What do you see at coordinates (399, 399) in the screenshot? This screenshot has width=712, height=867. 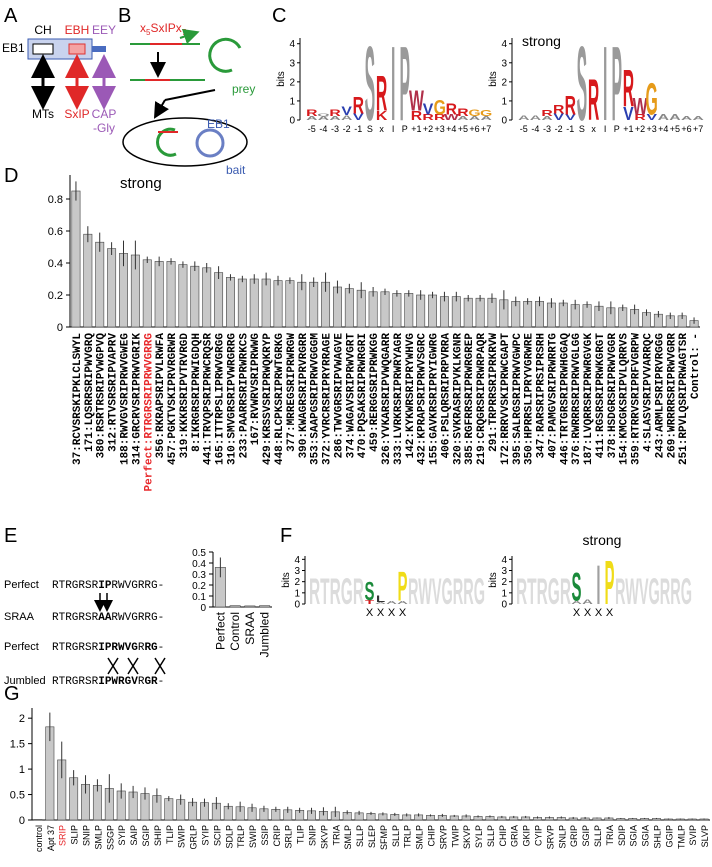 I see `x-tick-label: 333:LVRKRSRIPRWRYAGR` at bounding box center [399, 399].